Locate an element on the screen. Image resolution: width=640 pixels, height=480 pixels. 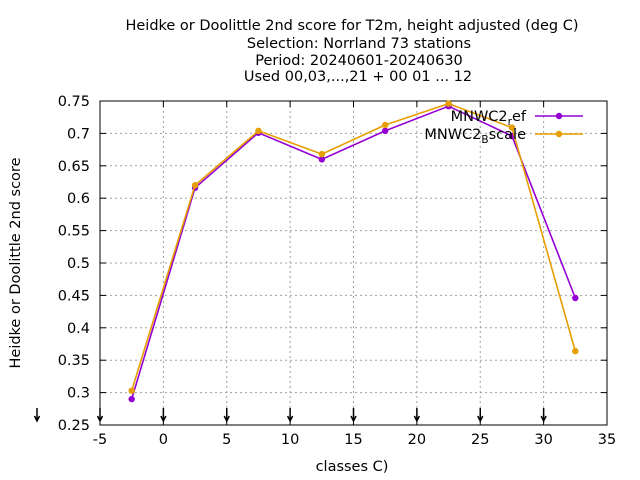
x-tick-label: 5 is located at coordinates (226, 440).